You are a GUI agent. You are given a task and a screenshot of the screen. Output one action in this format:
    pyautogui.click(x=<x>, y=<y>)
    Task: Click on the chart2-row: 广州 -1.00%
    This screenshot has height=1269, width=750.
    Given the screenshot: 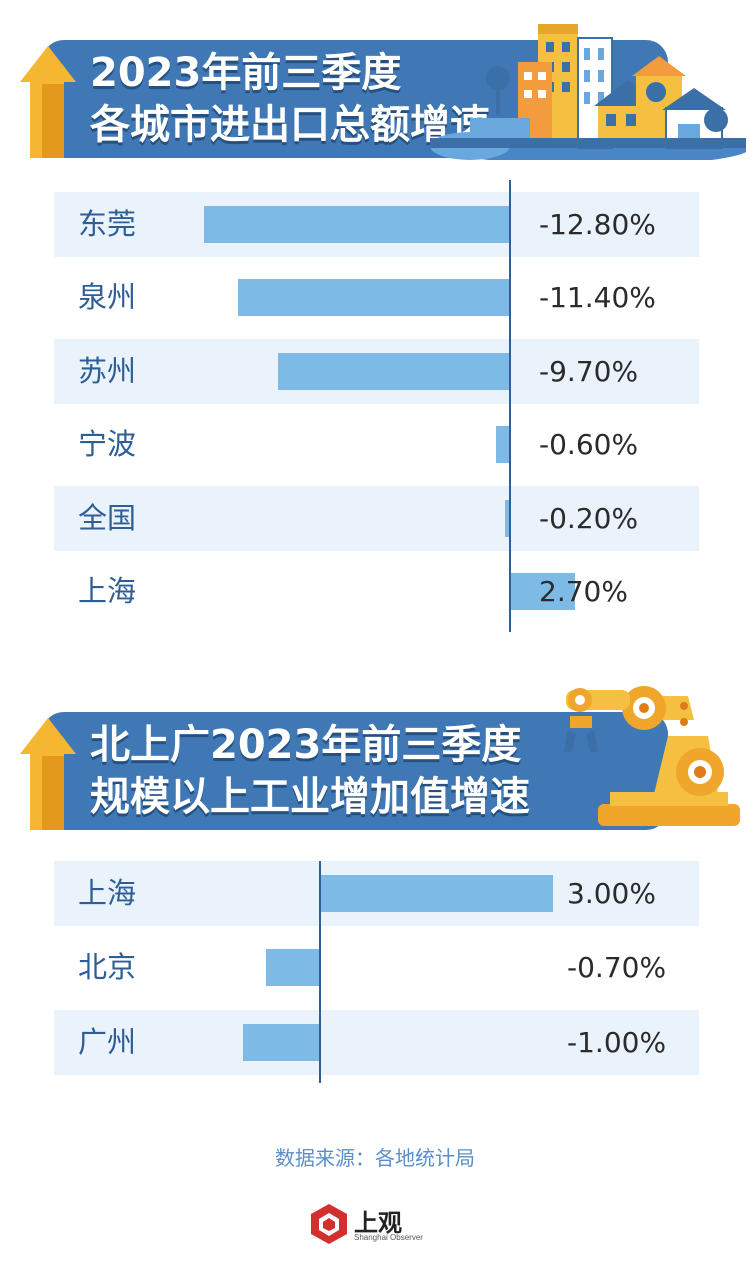 What is the action you would take?
    pyautogui.click(x=376, y=1042)
    